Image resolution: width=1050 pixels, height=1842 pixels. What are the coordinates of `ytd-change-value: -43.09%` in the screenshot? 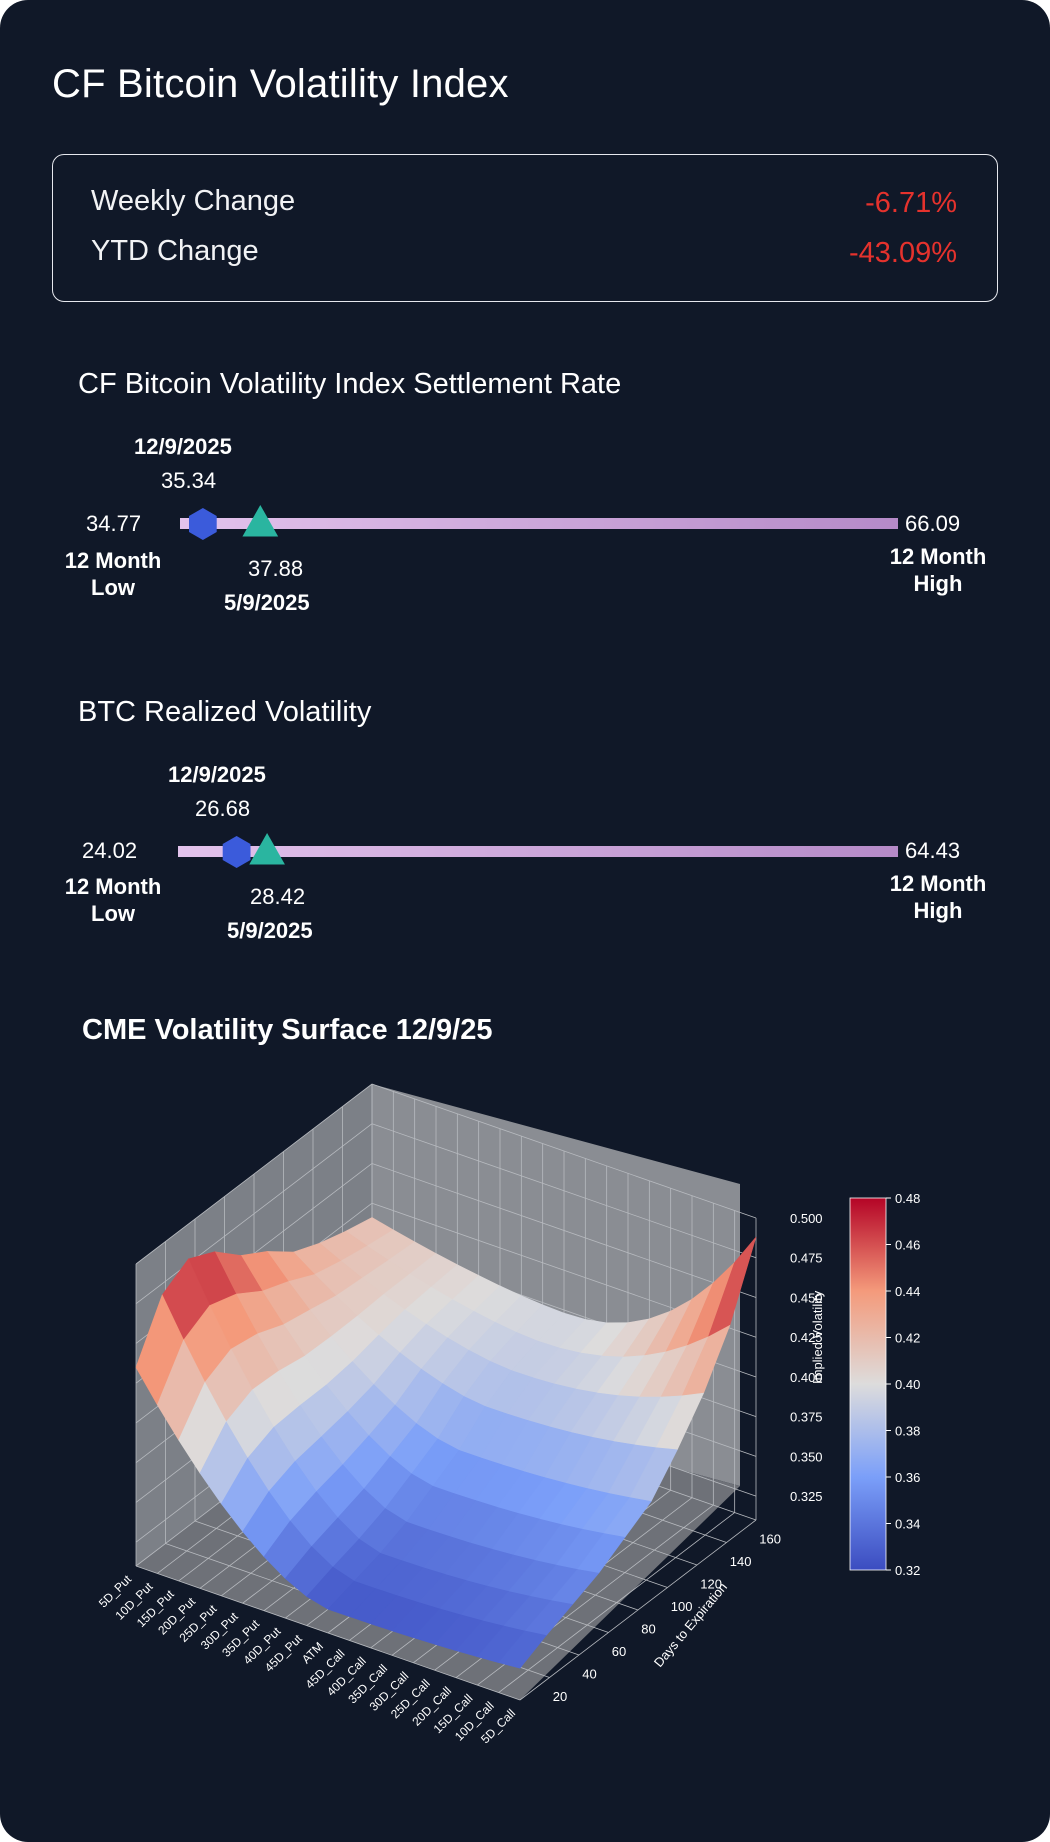 It's located at (902, 253).